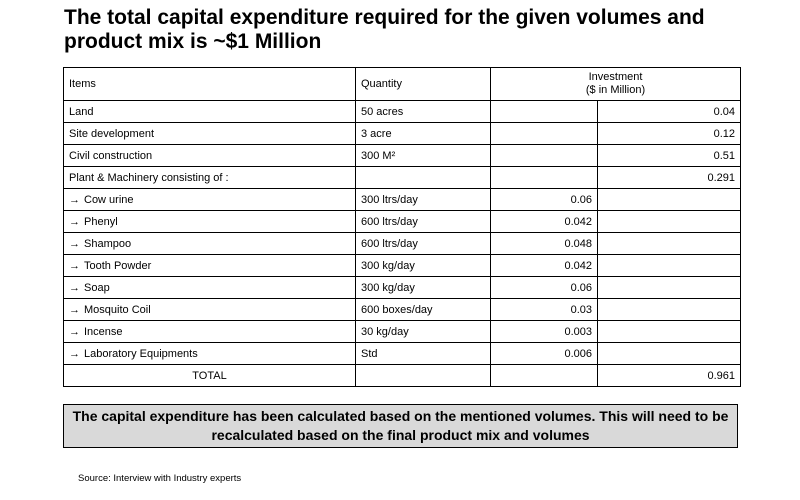 Image resolution: width=800 pixels, height=500 pixels. Describe the element at coordinates (111, 133) in the screenshot. I see `item-label: Site development` at that location.